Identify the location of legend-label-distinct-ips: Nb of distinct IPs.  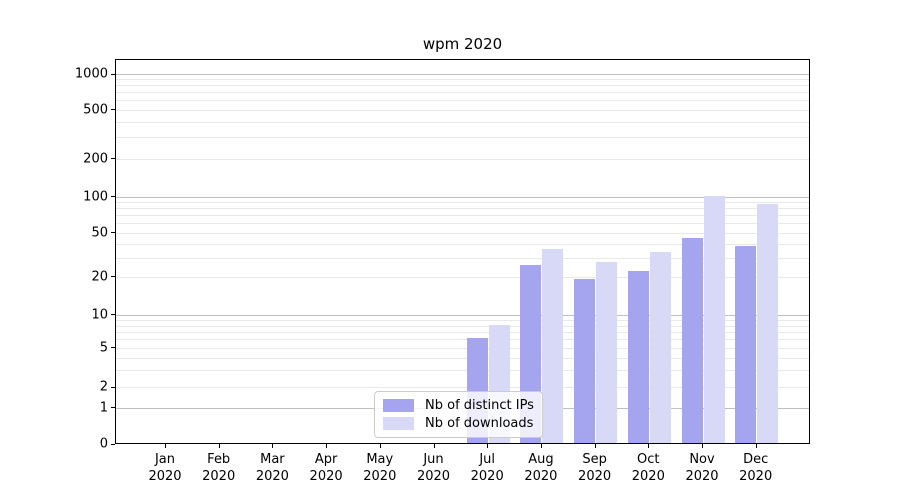
(479, 405).